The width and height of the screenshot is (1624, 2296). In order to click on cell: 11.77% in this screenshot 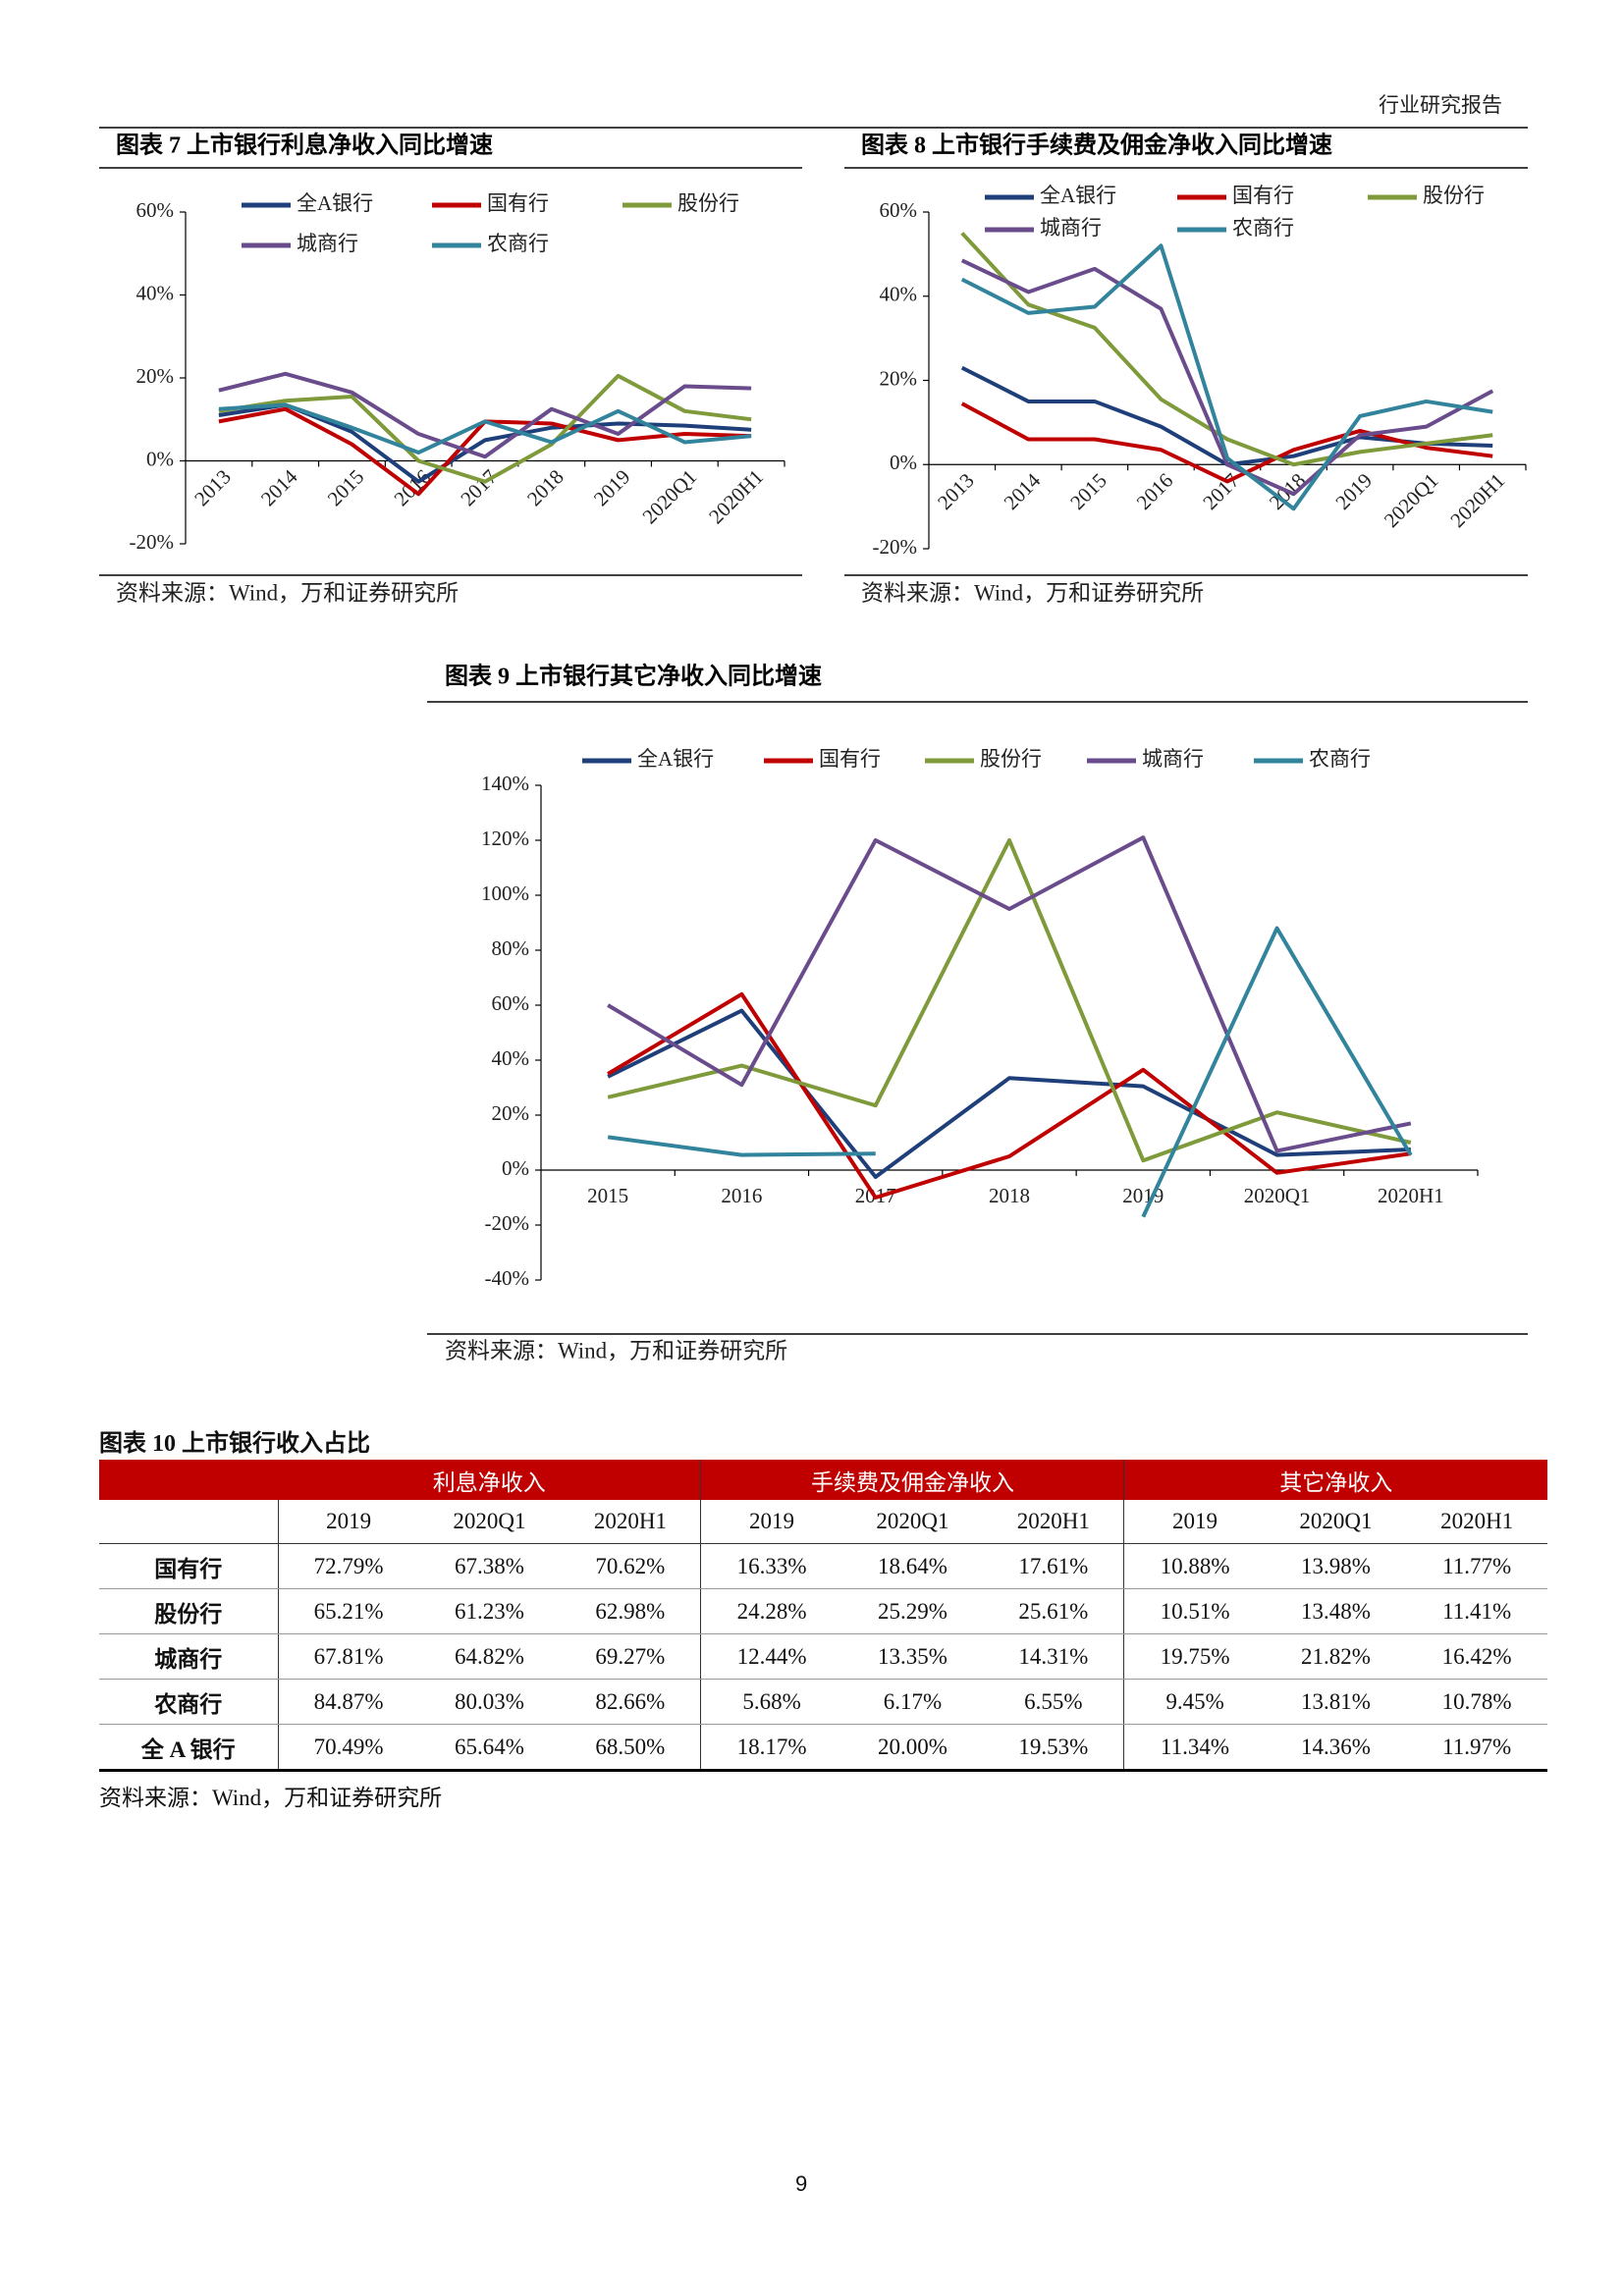, I will do `click(1476, 1566)`.